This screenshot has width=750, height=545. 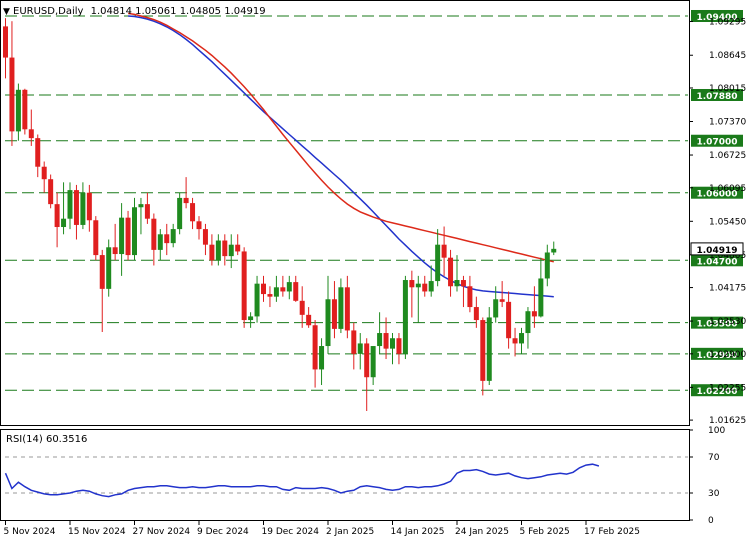 I want to click on price-tick-label: 1.01625, so click(x=727, y=421).